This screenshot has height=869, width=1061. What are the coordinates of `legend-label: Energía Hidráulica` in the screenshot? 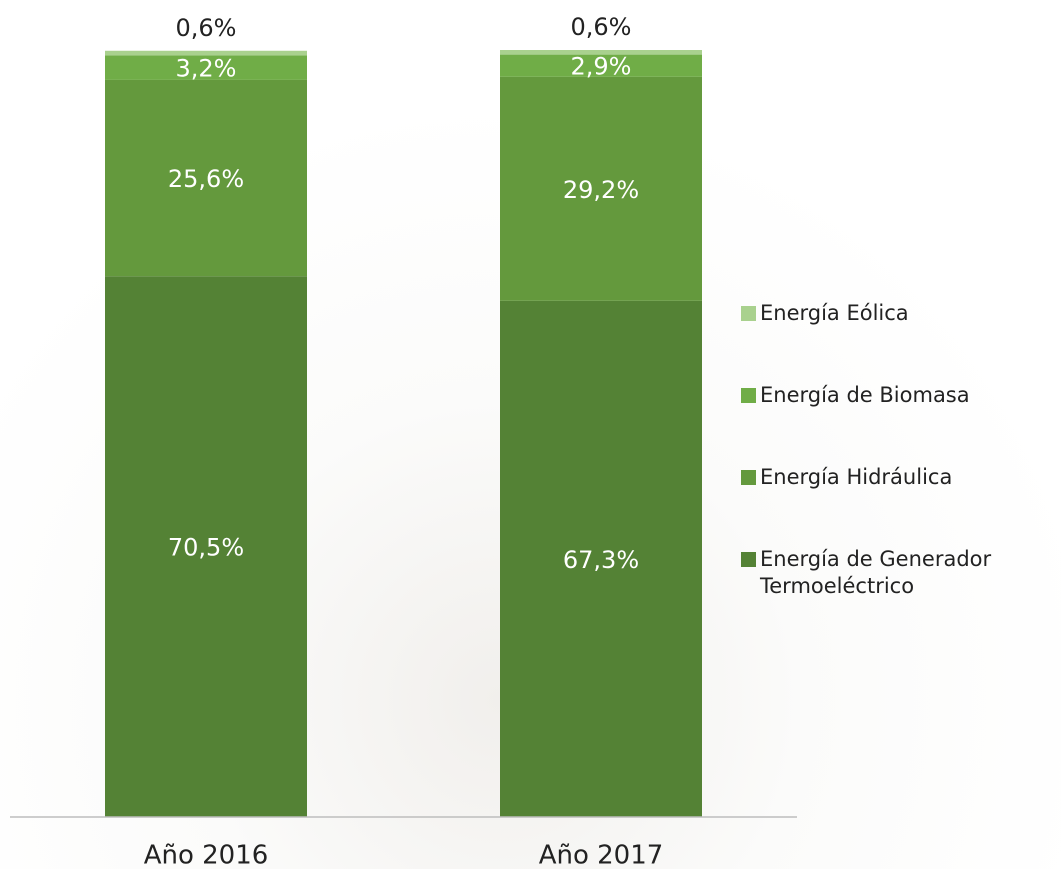 It's located at (856, 477).